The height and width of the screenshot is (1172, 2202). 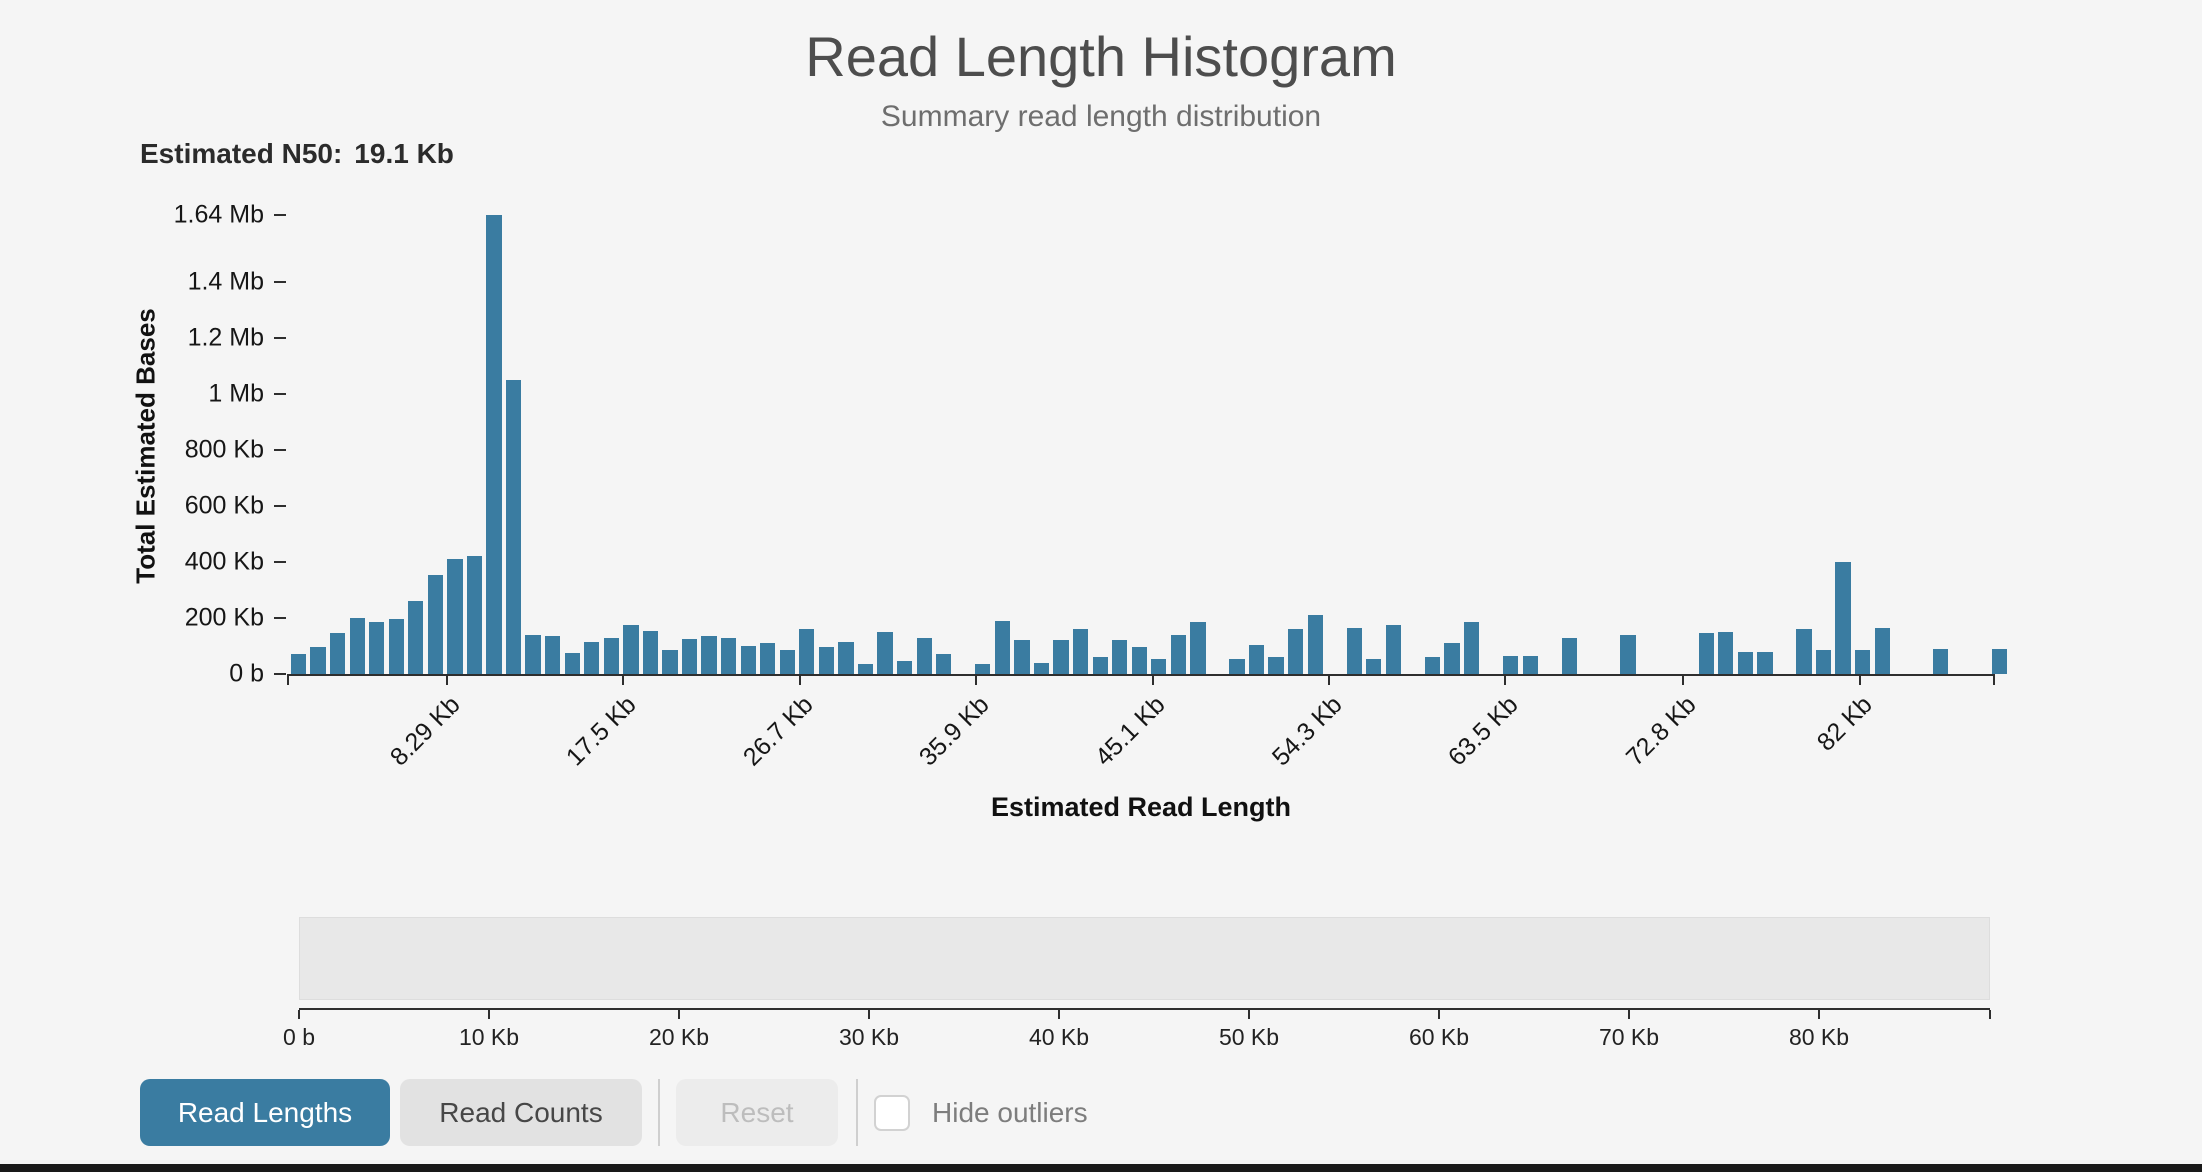 I want to click on estimated-n50-label: Estimated N50:, so click(x=241, y=153).